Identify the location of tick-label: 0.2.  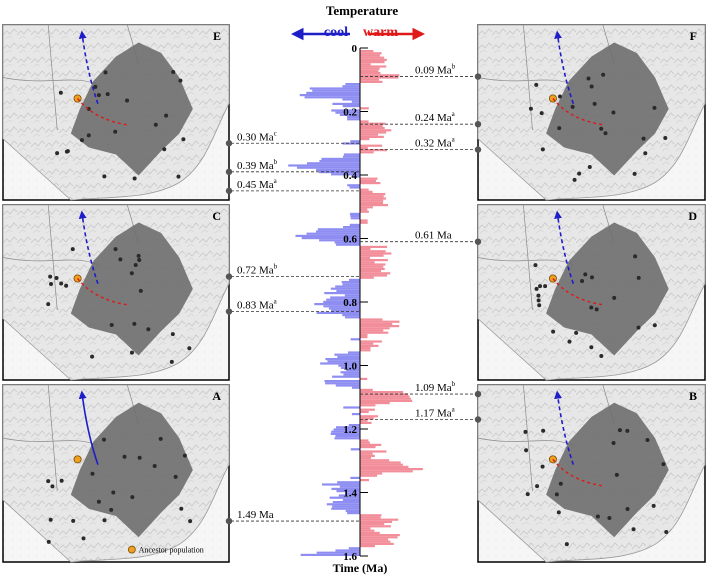
(350, 113).